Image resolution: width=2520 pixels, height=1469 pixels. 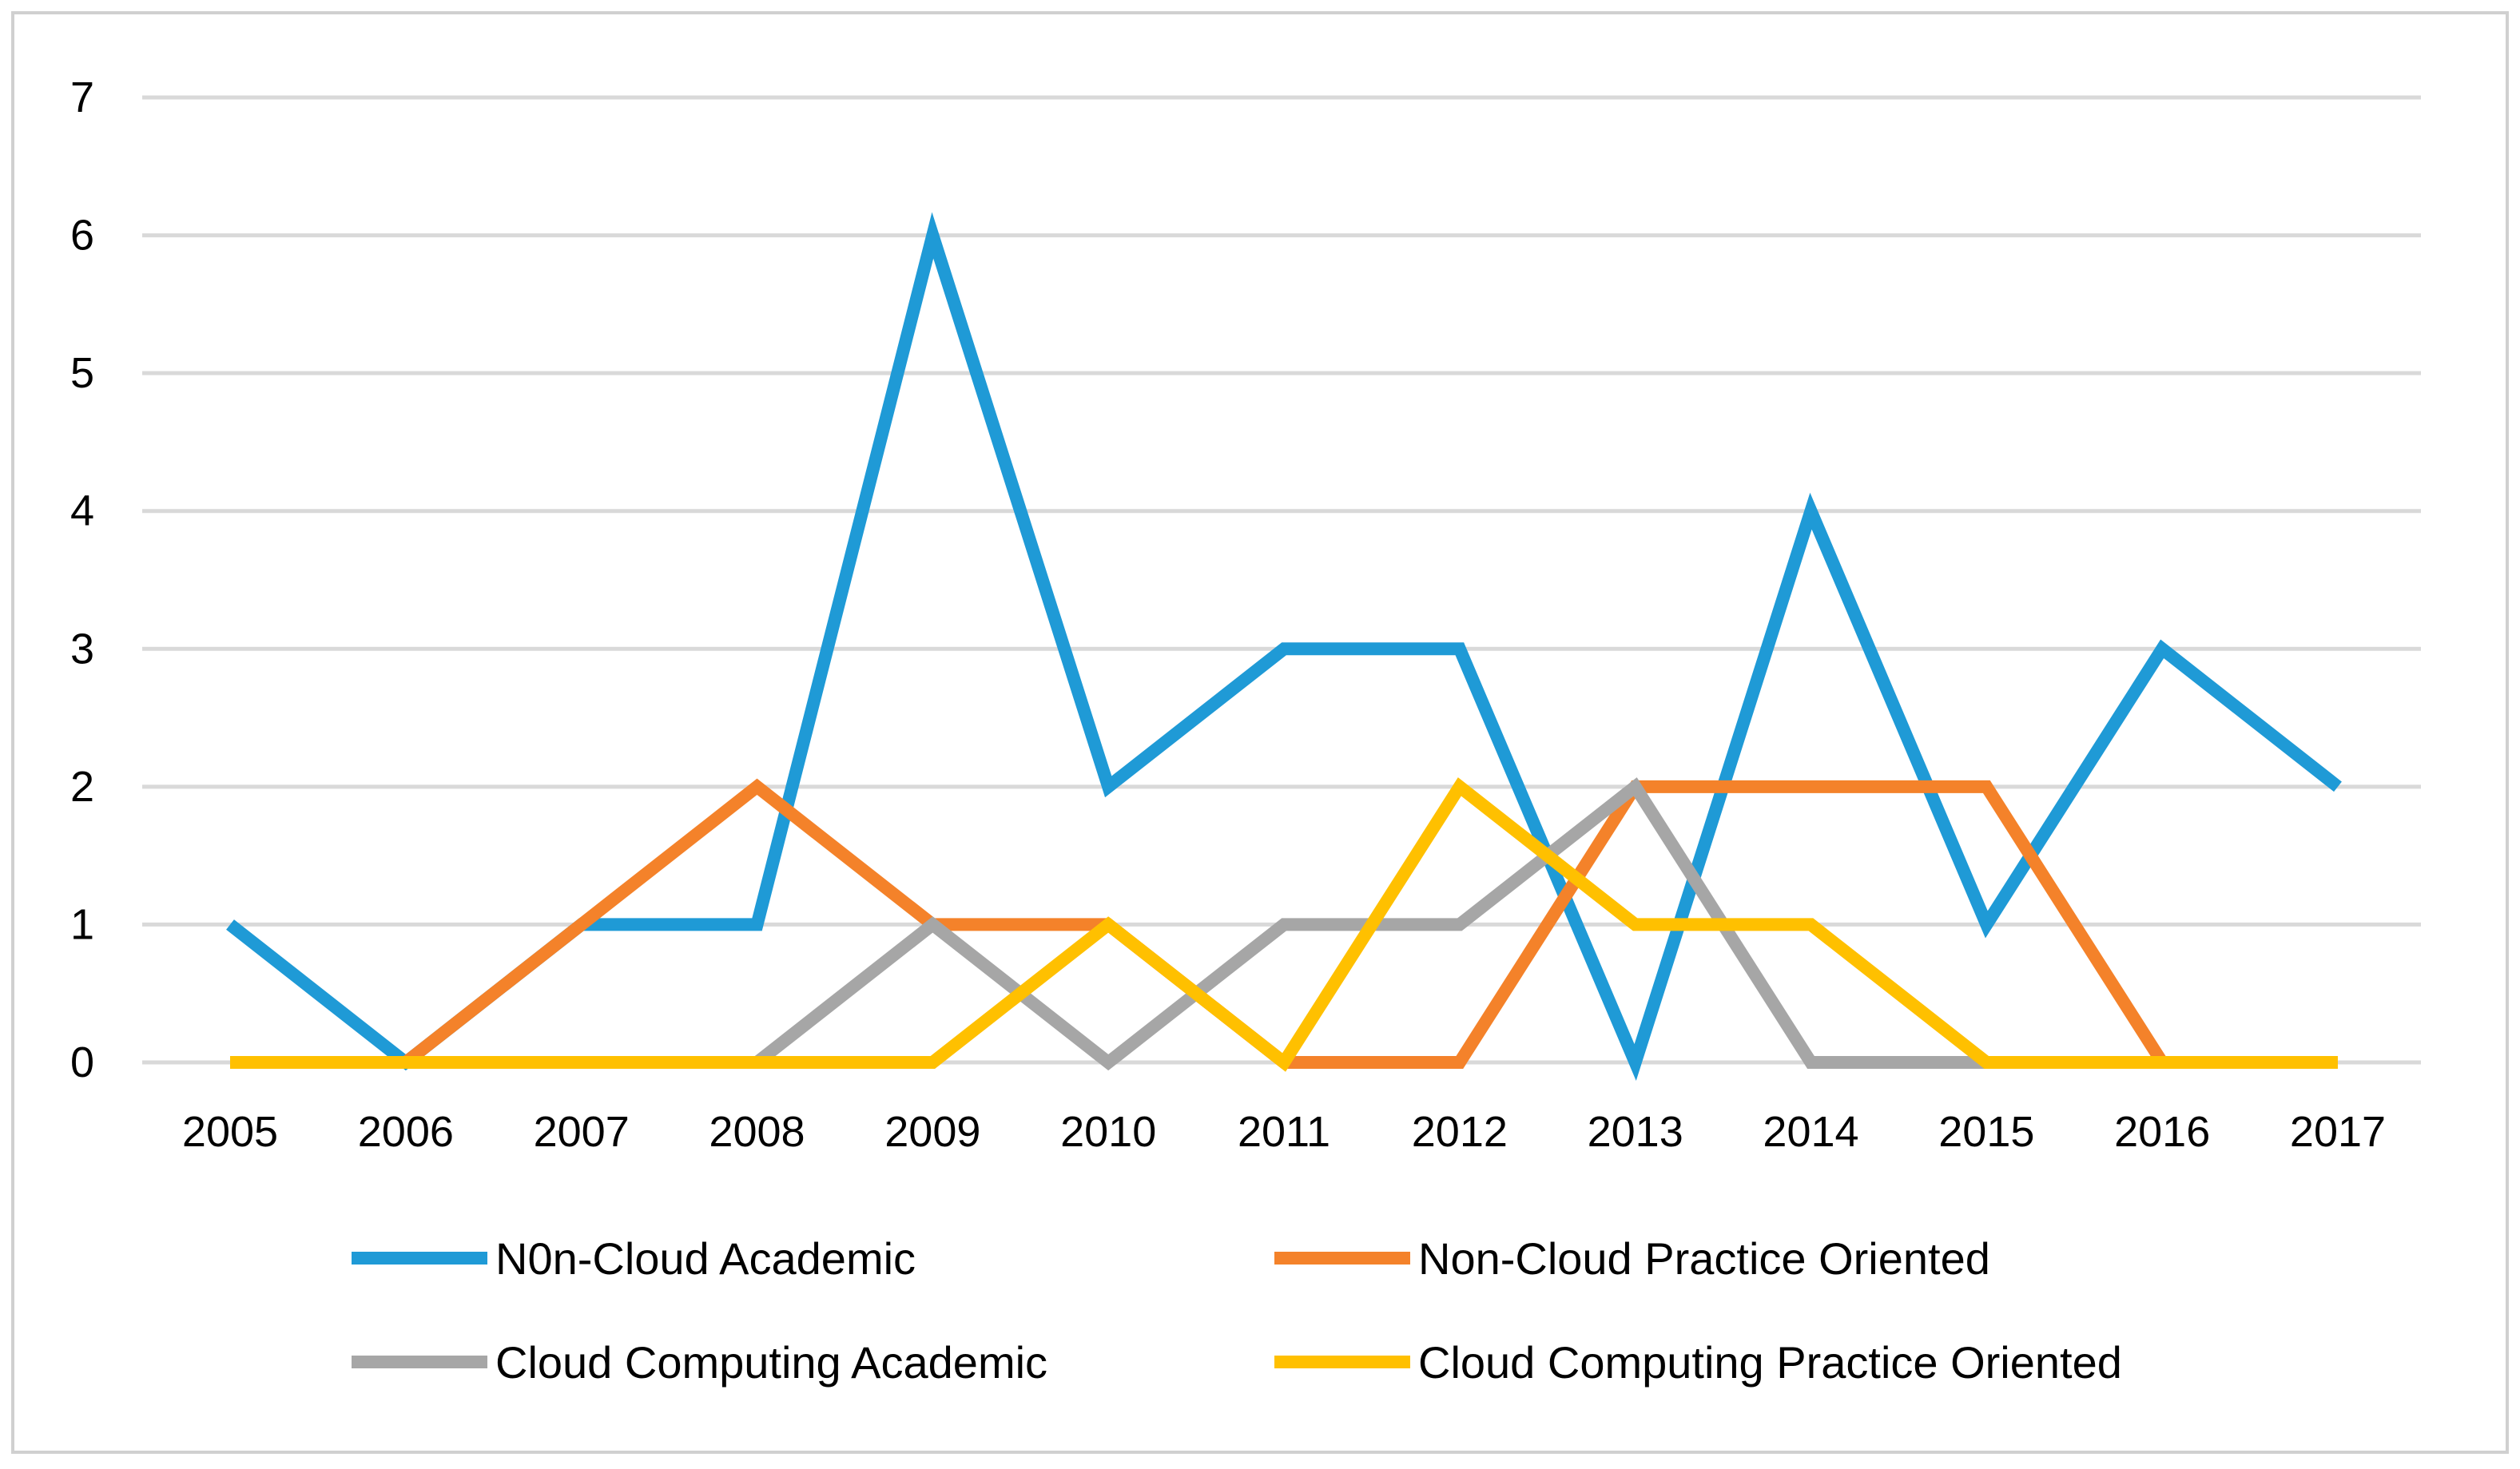 I want to click on x-tick-label: 2015, so click(x=1986, y=1132).